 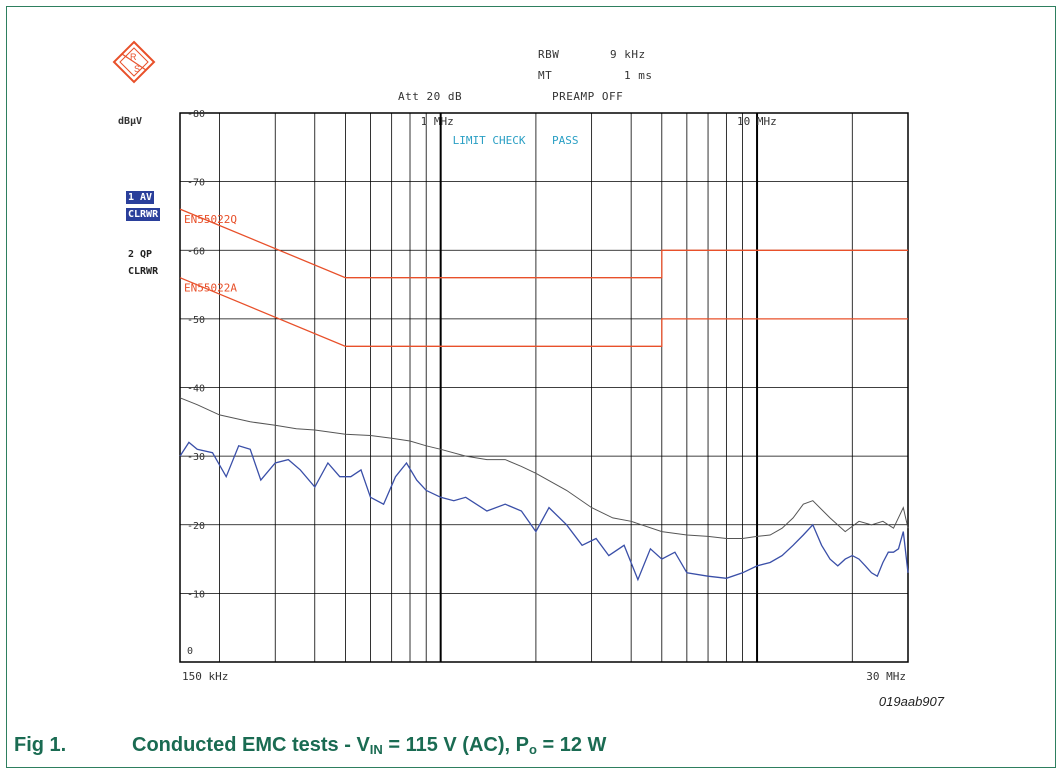 I want to click on trace1-mode: CLRWR, so click(x=143, y=214).